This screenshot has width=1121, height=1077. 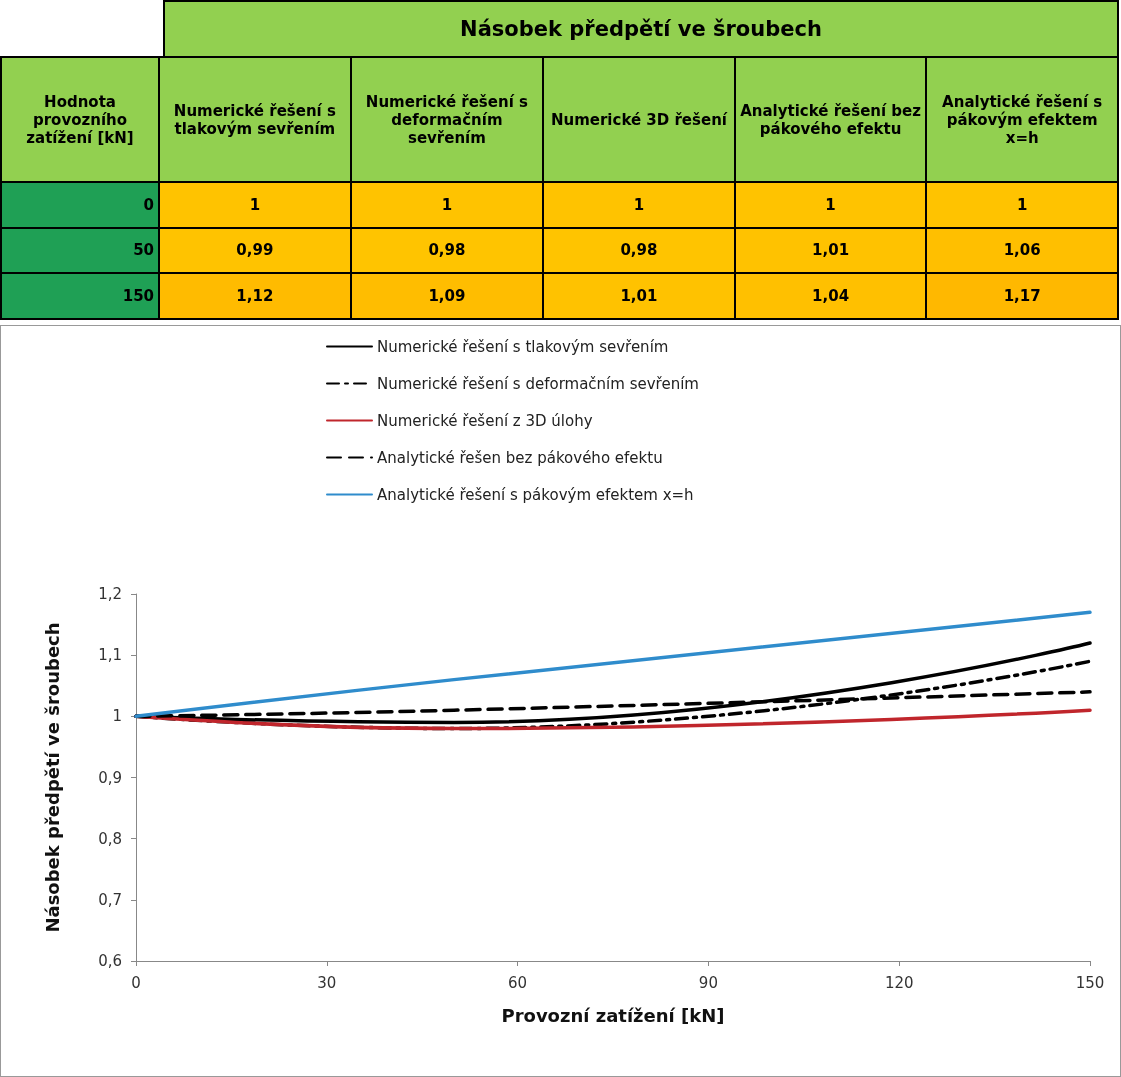 What do you see at coordinates (255, 296) in the screenshot?
I see `data-label: 1,12` at bounding box center [255, 296].